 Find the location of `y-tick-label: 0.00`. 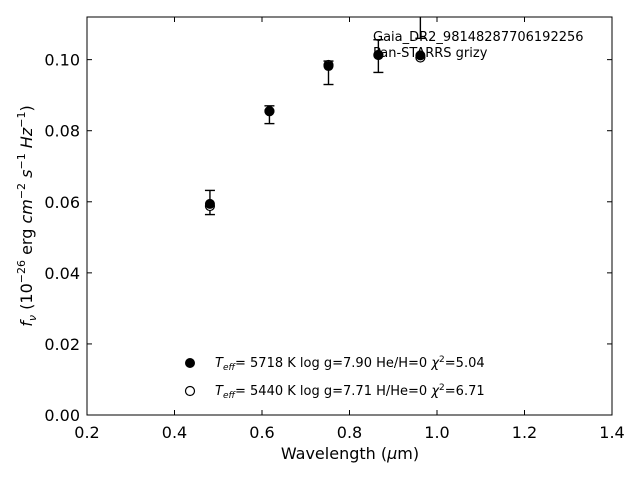

y-tick-label: 0.00 is located at coordinates (62, 415).